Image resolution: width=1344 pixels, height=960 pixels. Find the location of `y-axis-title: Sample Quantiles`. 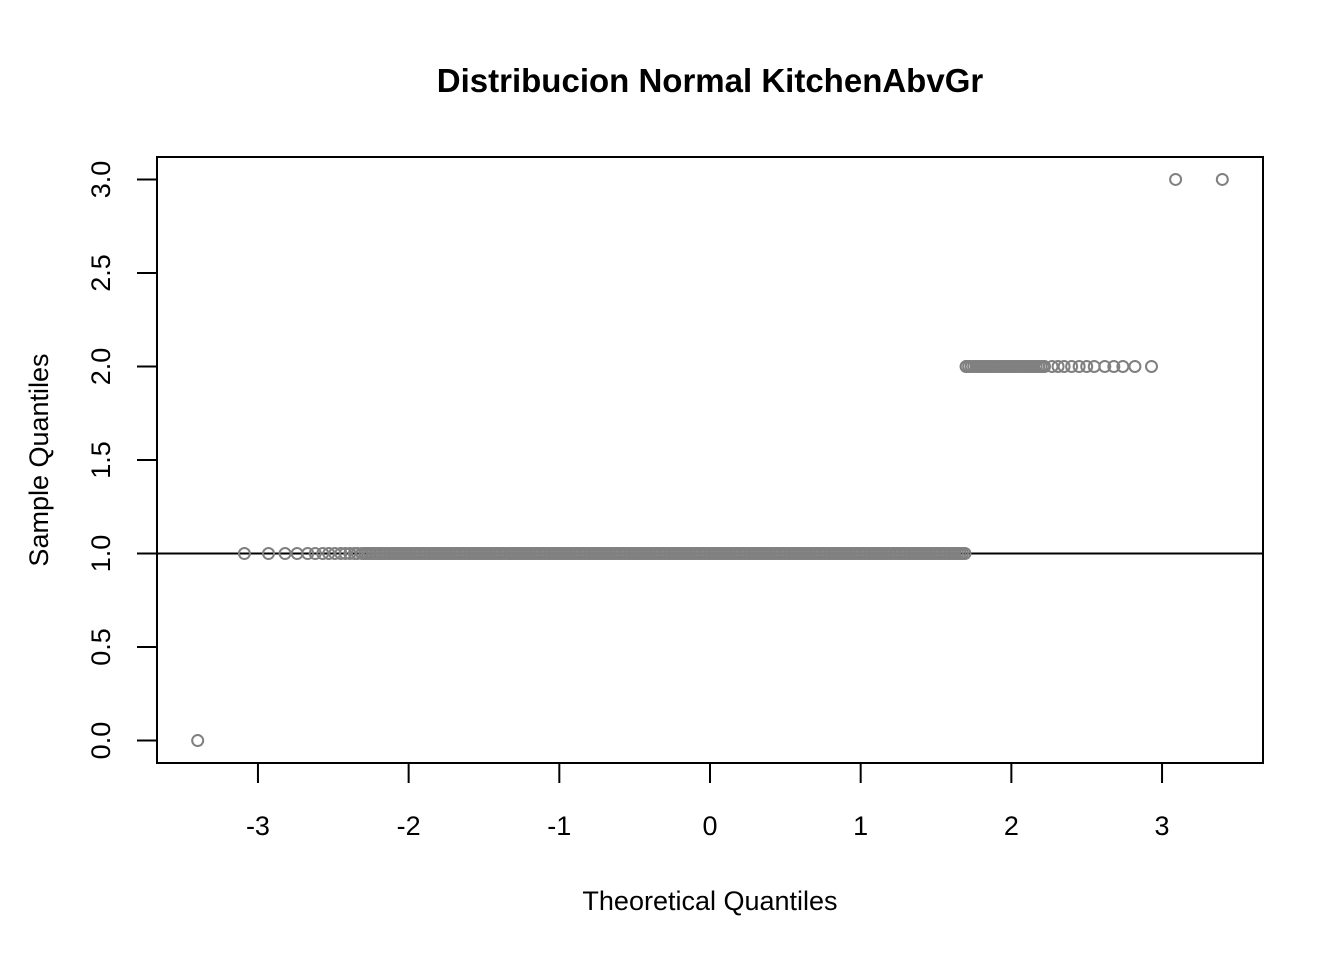

y-axis-title: Sample Quantiles is located at coordinates (39, 459).